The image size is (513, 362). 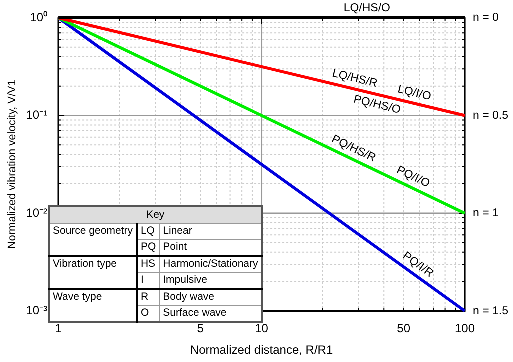 I want to click on annotation: LQ, so click(x=148, y=232).